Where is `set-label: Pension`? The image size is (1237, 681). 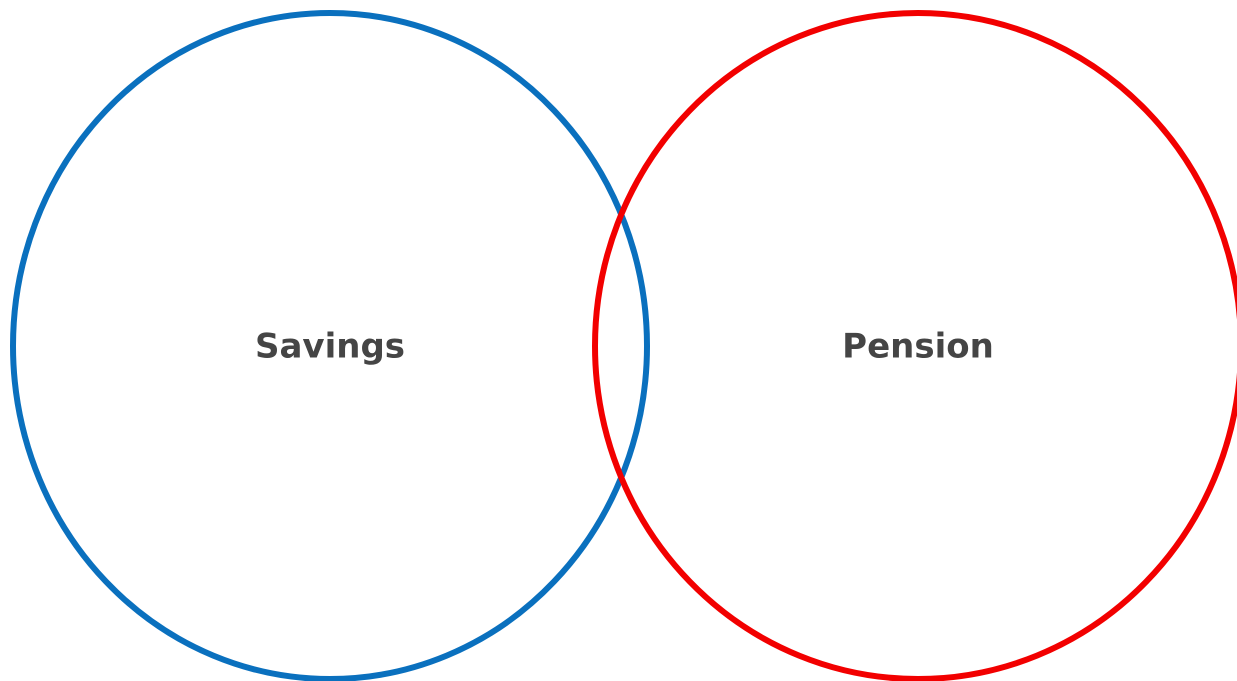 set-label: Pension is located at coordinates (918, 347).